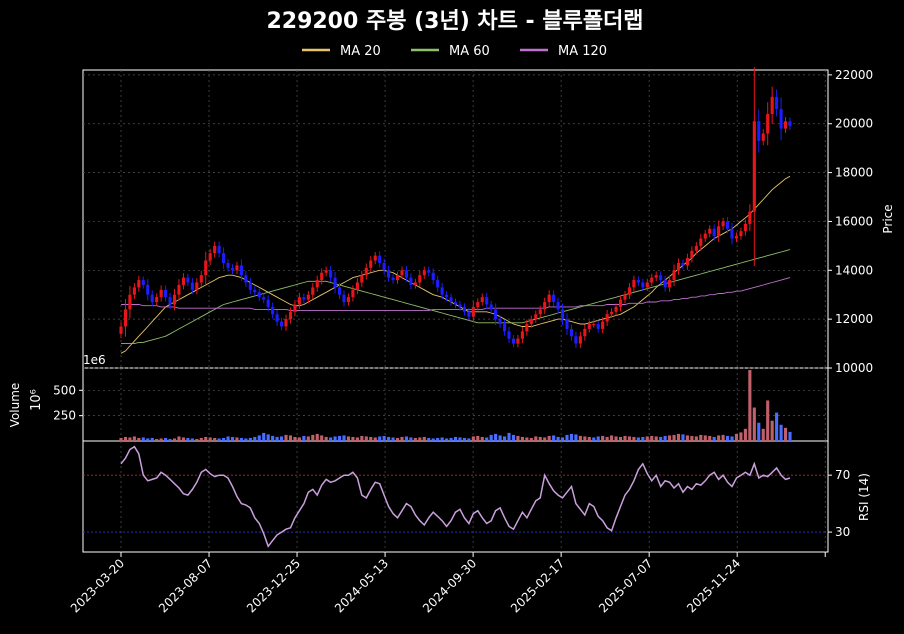 This screenshot has height=634, width=904. What do you see at coordinates (456, 294) in the screenshot?
I see `ma120-line` at bounding box center [456, 294].